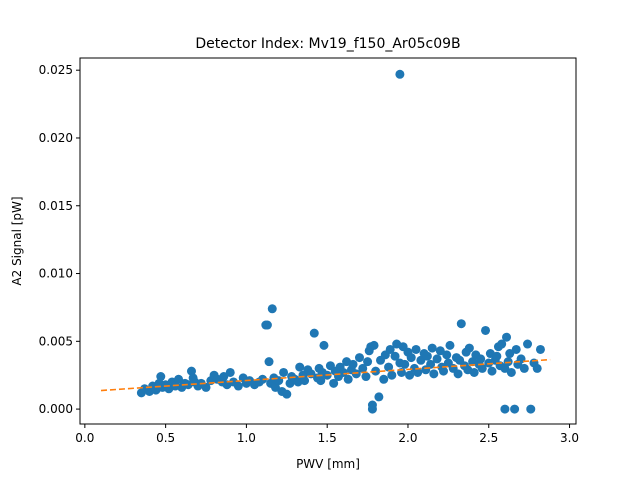  I want to click on x-axis-label: PWV [mm], so click(328, 464).